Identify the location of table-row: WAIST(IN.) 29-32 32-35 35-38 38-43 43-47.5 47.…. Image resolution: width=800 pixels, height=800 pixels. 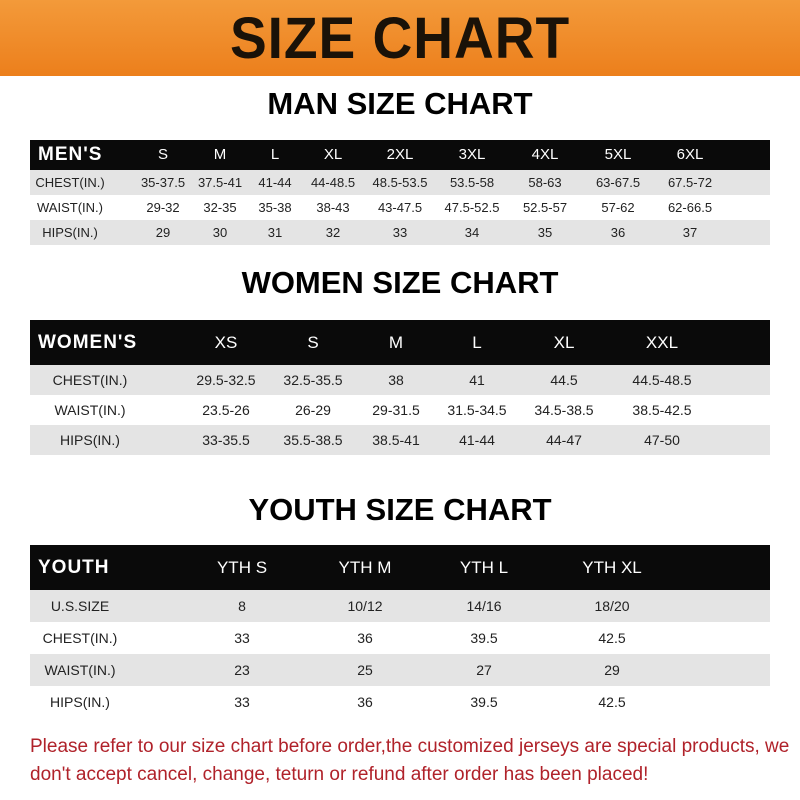
(400, 207).